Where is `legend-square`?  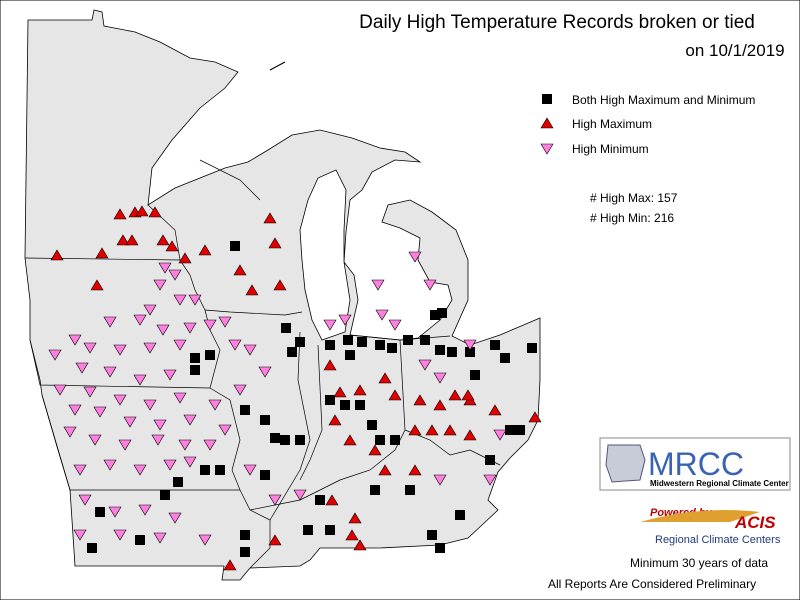 legend-square is located at coordinates (547, 99).